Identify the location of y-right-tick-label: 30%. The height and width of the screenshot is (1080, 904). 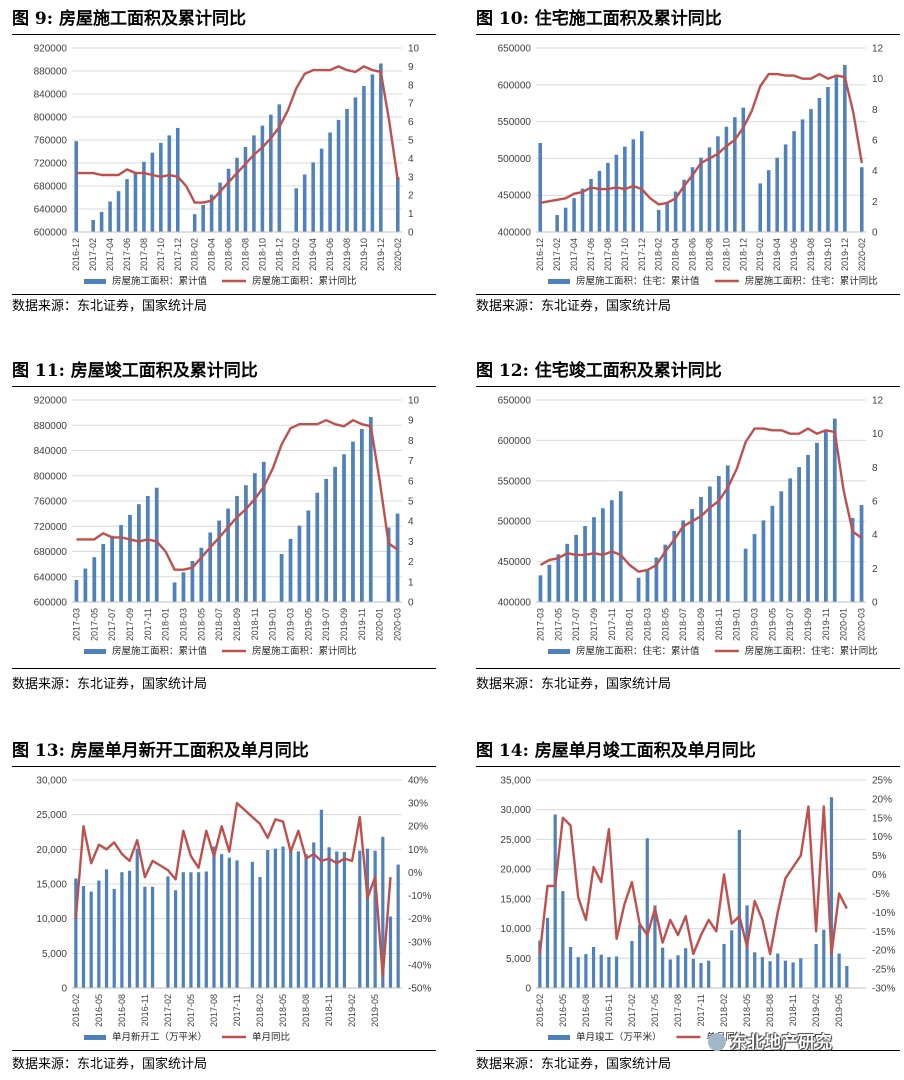
(418, 804).